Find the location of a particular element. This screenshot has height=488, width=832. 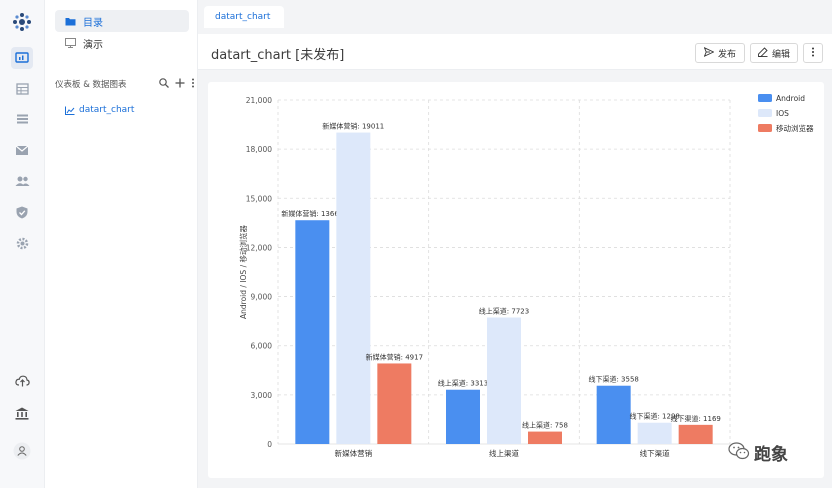

chart-header: datart_chart [未发布] 发布 编辑 is located at coordinates (515, 52).